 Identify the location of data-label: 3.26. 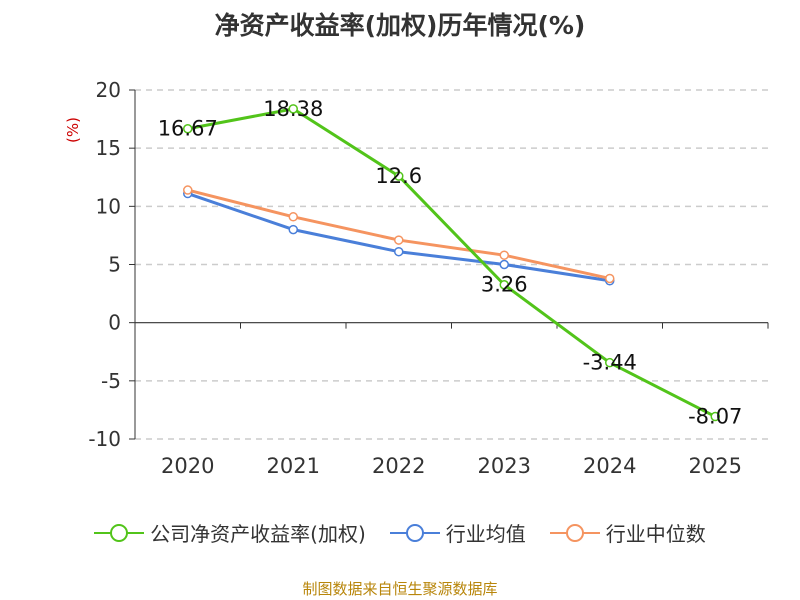
(504, 285).